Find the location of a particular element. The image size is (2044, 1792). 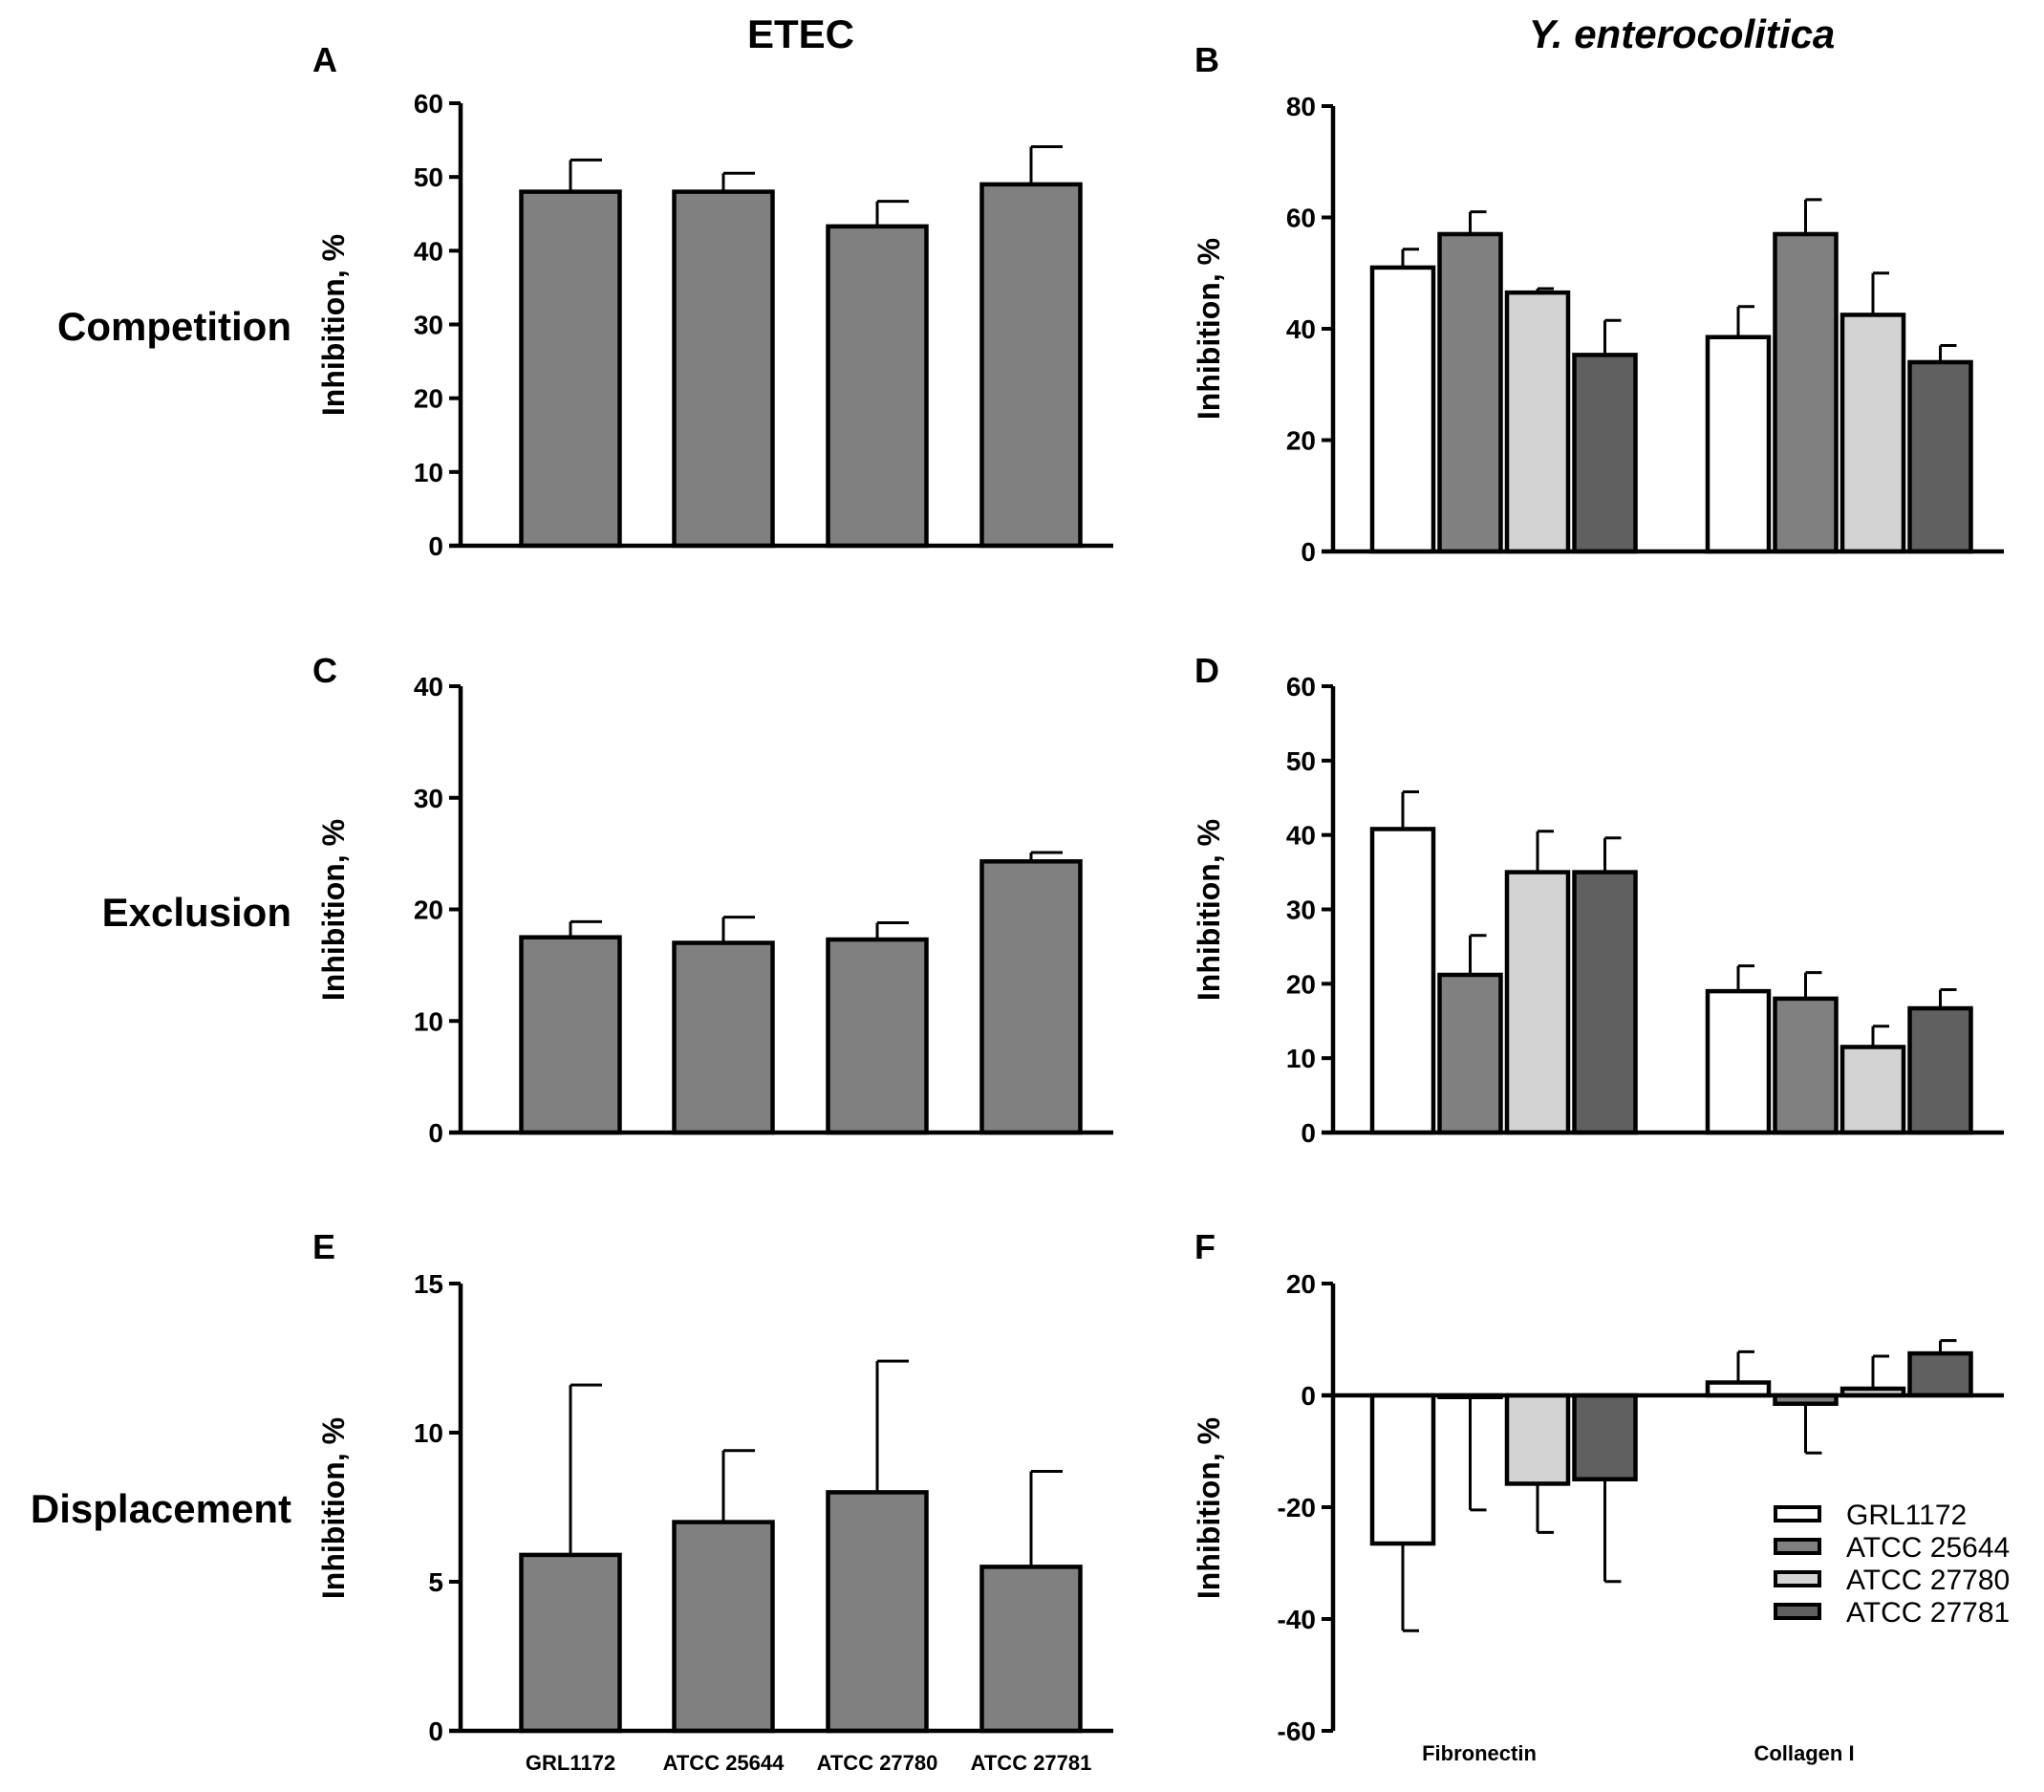

panel-letter: F is located at coordinates (1205, 1246).